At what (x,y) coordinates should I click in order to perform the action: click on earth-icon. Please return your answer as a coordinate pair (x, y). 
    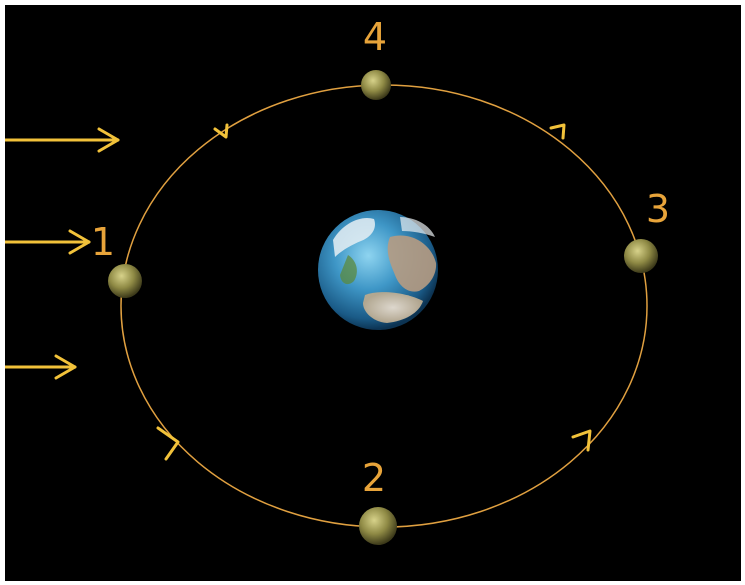
    Looking at the image, I should click on (378, 270).